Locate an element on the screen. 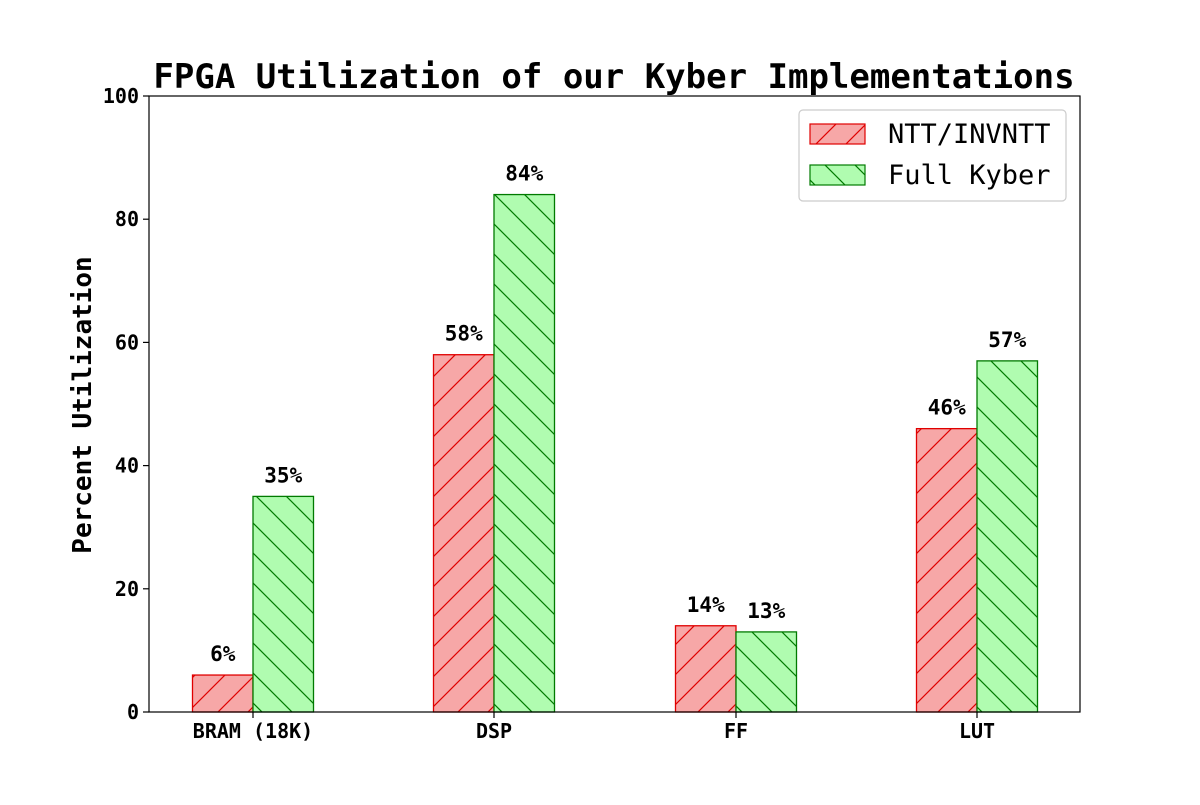 The height and width of the screenshot is (805, 1200). y-tick-label-3: 60 is located at coordinates (127, 342).